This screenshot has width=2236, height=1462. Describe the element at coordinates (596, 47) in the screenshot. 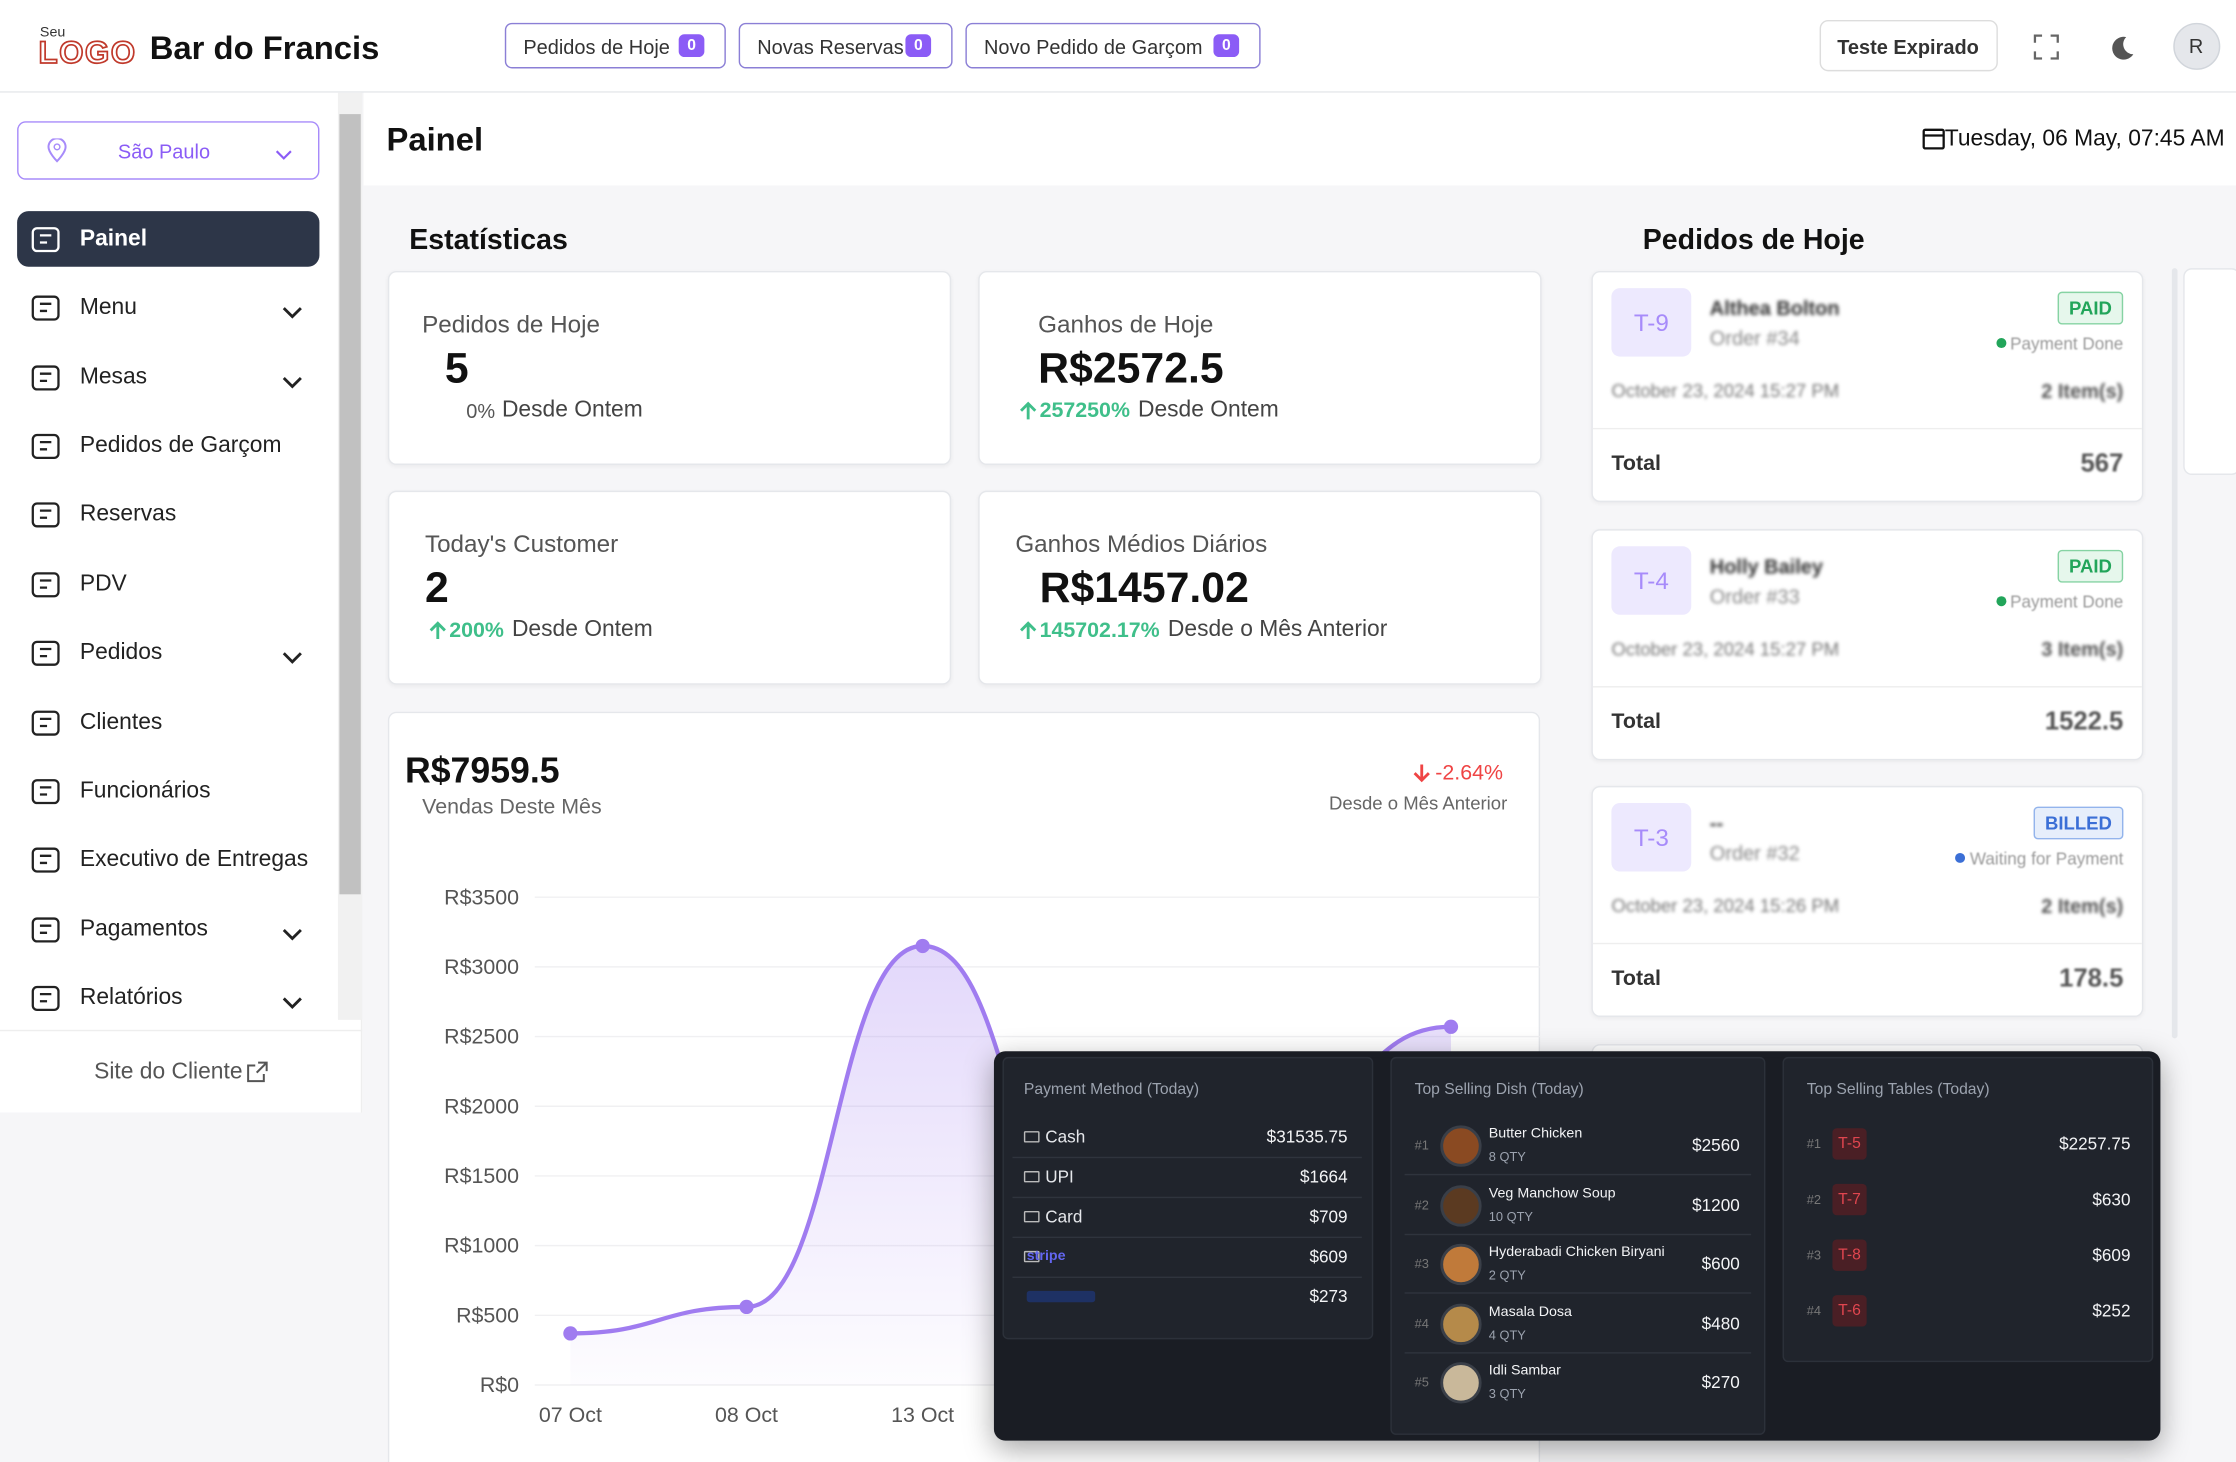

I see `header-button-label: Pedidos de Hoje` at that location.